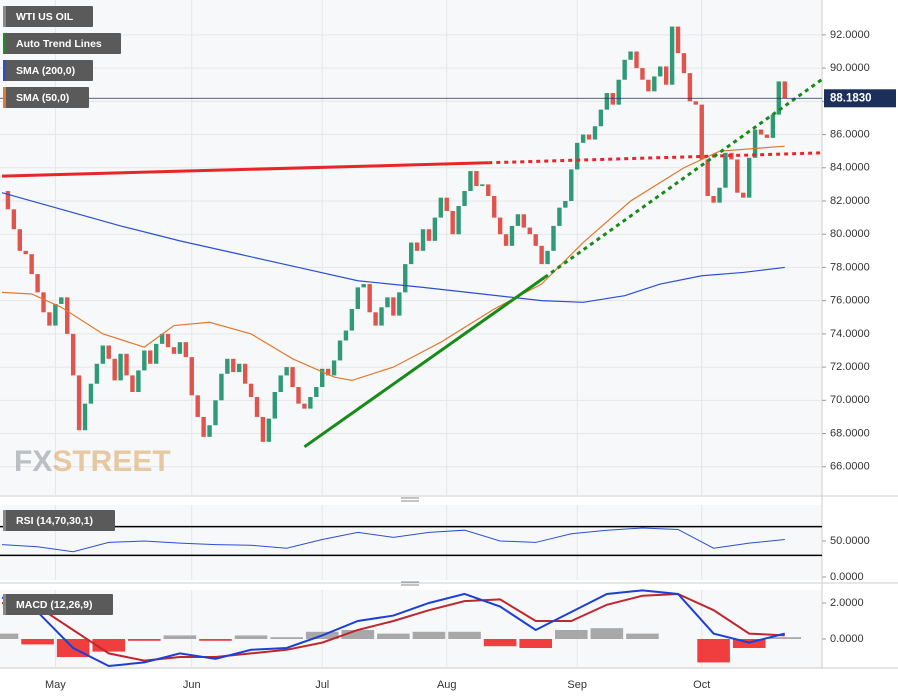 This screenshot has height=697, width=898. I want to click on legend-item: Auto Trend Lines, so click(62, 43).